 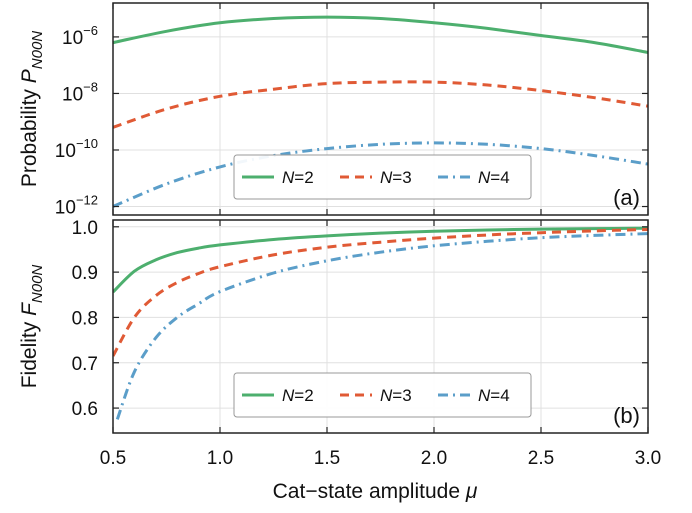 What do you see at coordinates (220, 458) in the screenshot?
I see `x-tick-label: 1.0` at bounding box center [220, 458].